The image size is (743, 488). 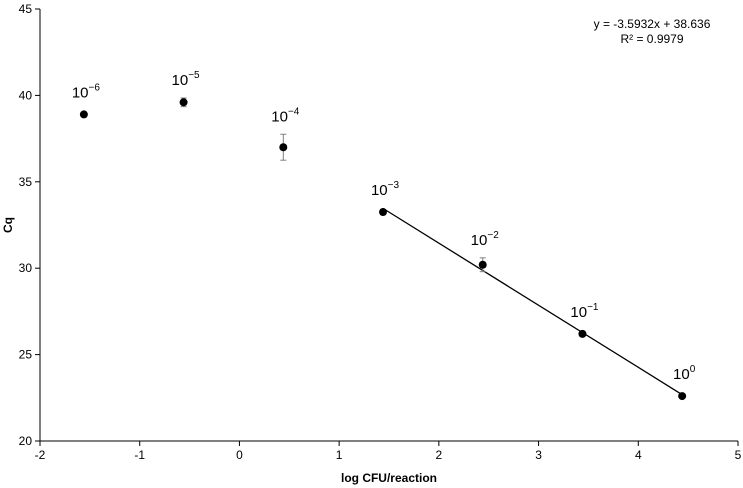 I want to click on y-tick-label: 25, so click(x=26, y=355).